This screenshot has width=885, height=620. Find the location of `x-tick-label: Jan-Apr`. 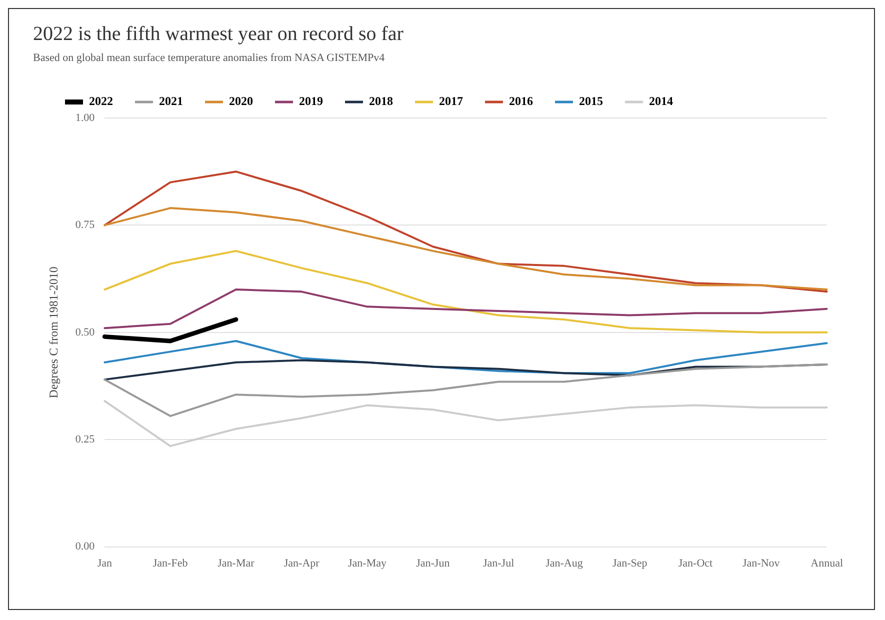

x-tick-label: Jan-Apr is located at coordinates (302, 563).